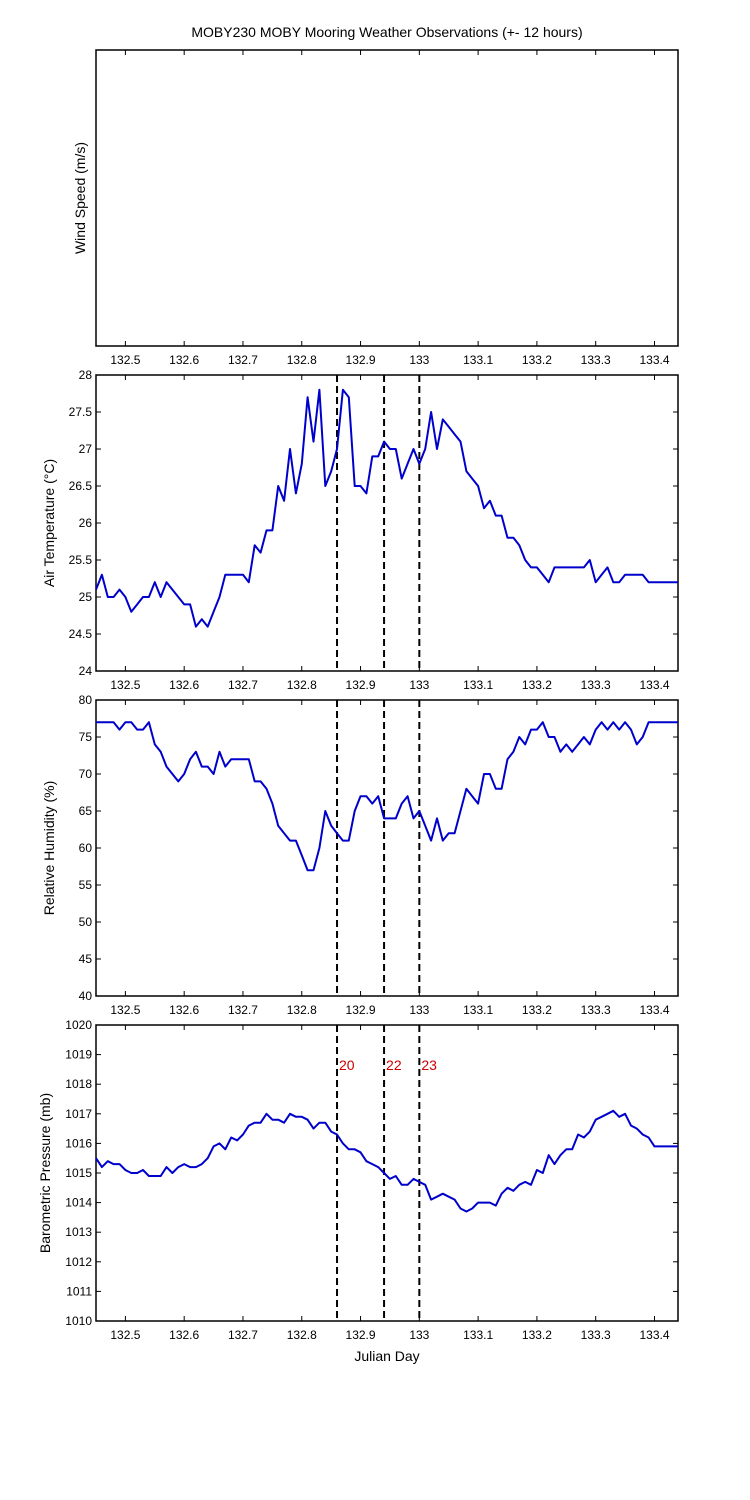 The height and width of the screenshot is (1500, 750). I want to click on panel-1-x-tick-label: 132.6, so click(184, 360).